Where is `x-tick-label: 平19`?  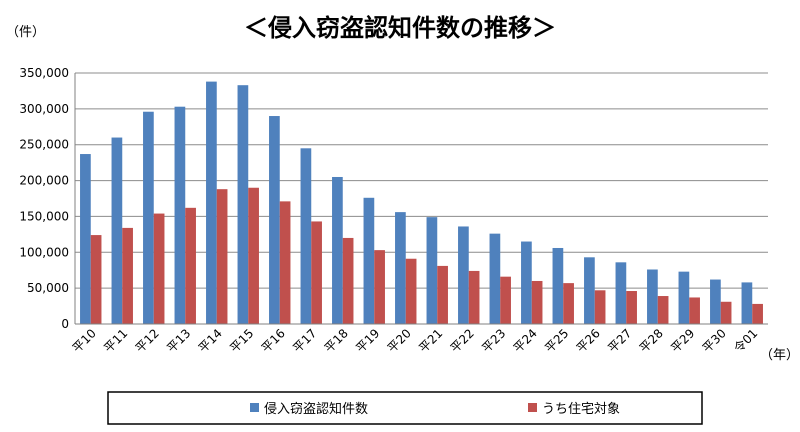
x-tick-label: 平19 is located at coordinates (367, 340).